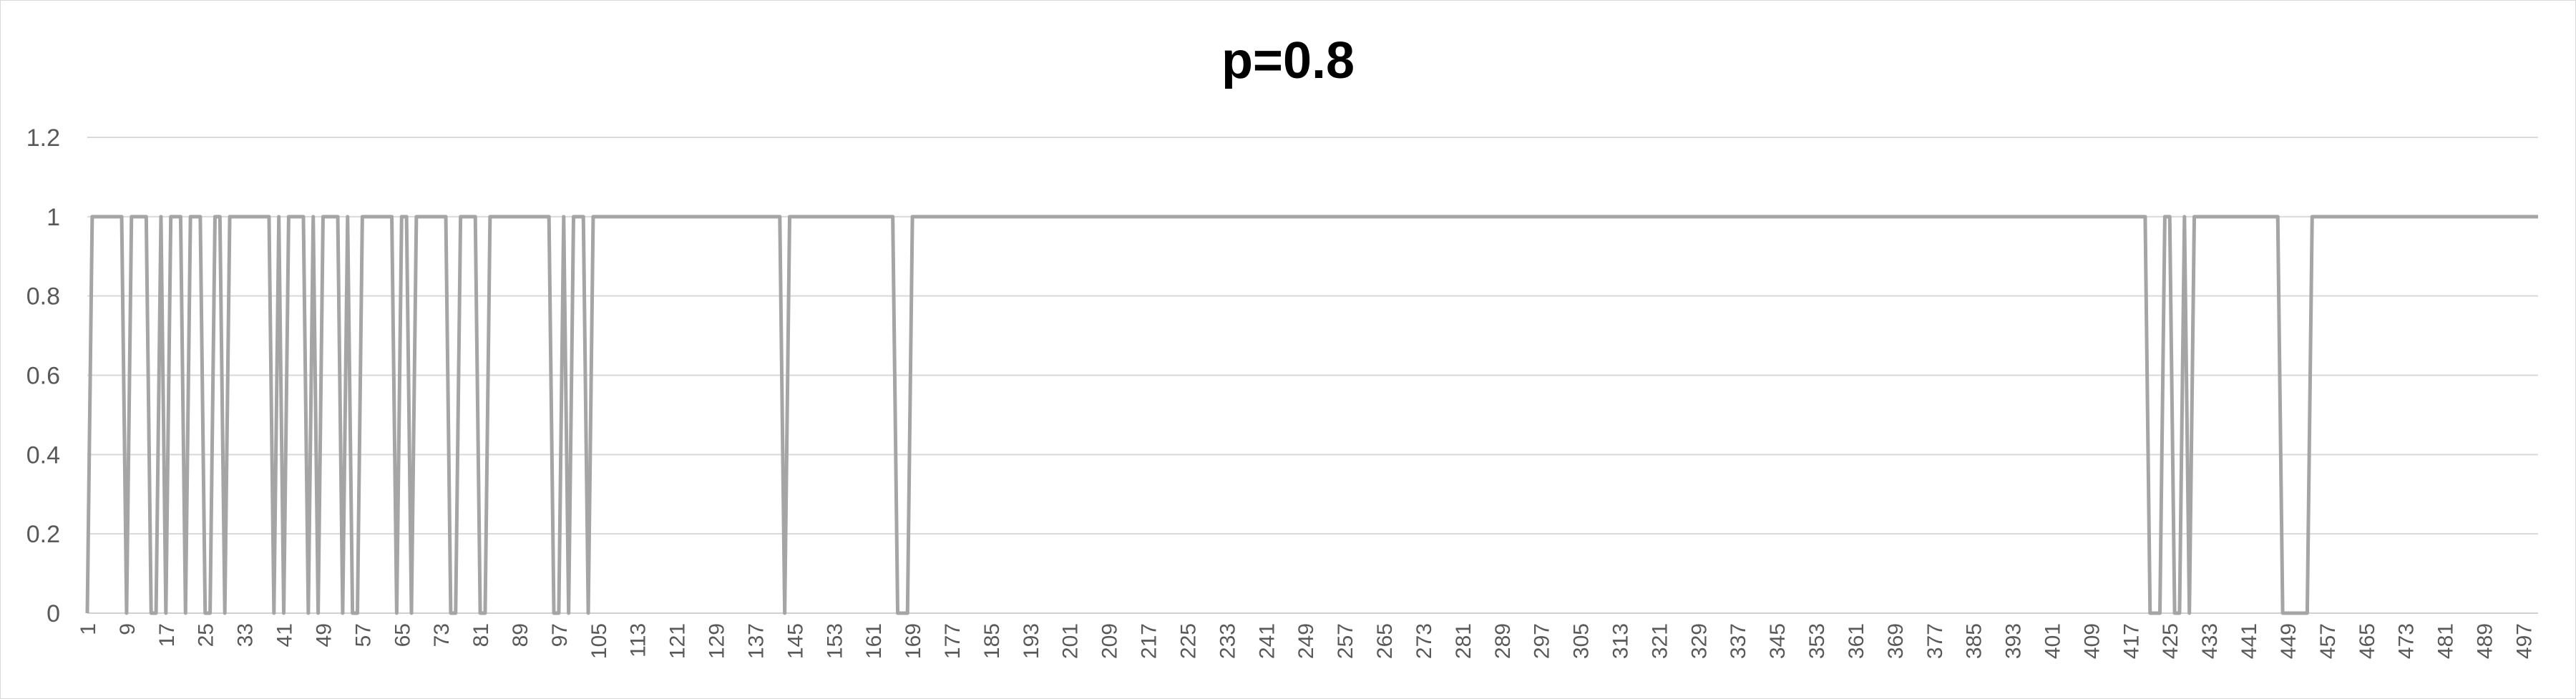  I want to click on x-tick-label: 89, so click(520, 635).